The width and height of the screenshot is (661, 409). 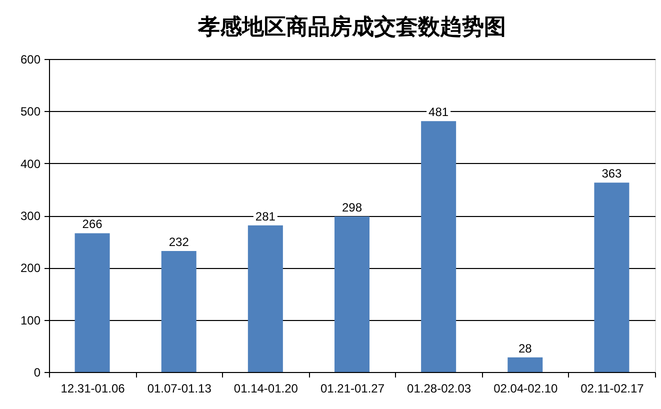 I want to click on data-label: 28, so click(x=525, y=348).